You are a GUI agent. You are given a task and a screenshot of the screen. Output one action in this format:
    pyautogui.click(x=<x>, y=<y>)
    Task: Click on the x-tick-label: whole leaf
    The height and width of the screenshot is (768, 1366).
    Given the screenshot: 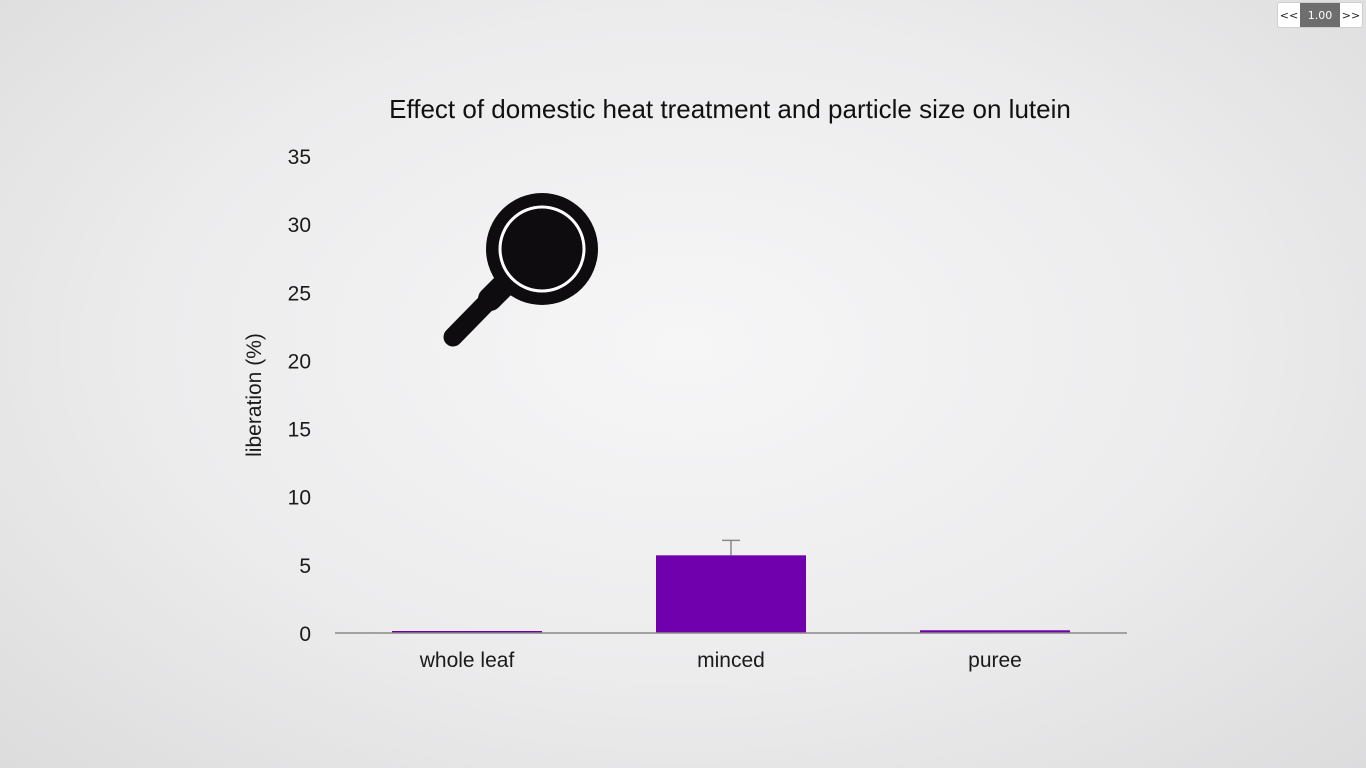 What is the action you would take?
    pyautogui.click(x=467, y=660)
    